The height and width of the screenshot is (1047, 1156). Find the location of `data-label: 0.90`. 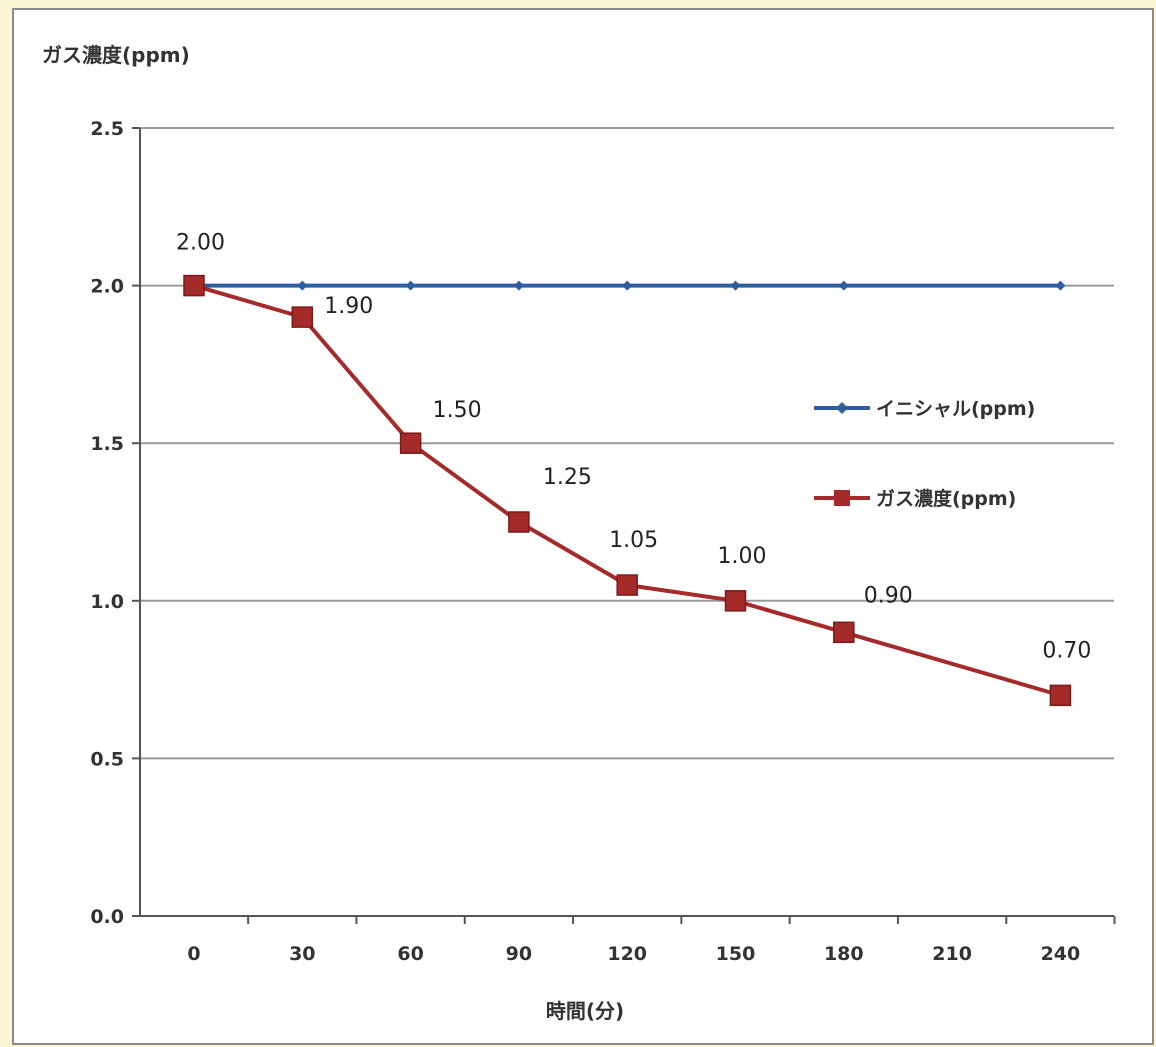

data-label: 0.90 is located at coordinates (888, 595).